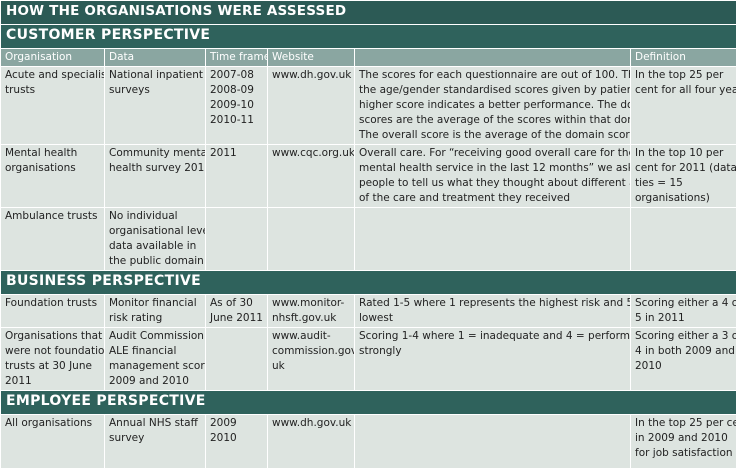  What do you see at coordinates (155, 216) in the screenshot?
I see `cell-line: No individual` at bounding box center [155, 216].